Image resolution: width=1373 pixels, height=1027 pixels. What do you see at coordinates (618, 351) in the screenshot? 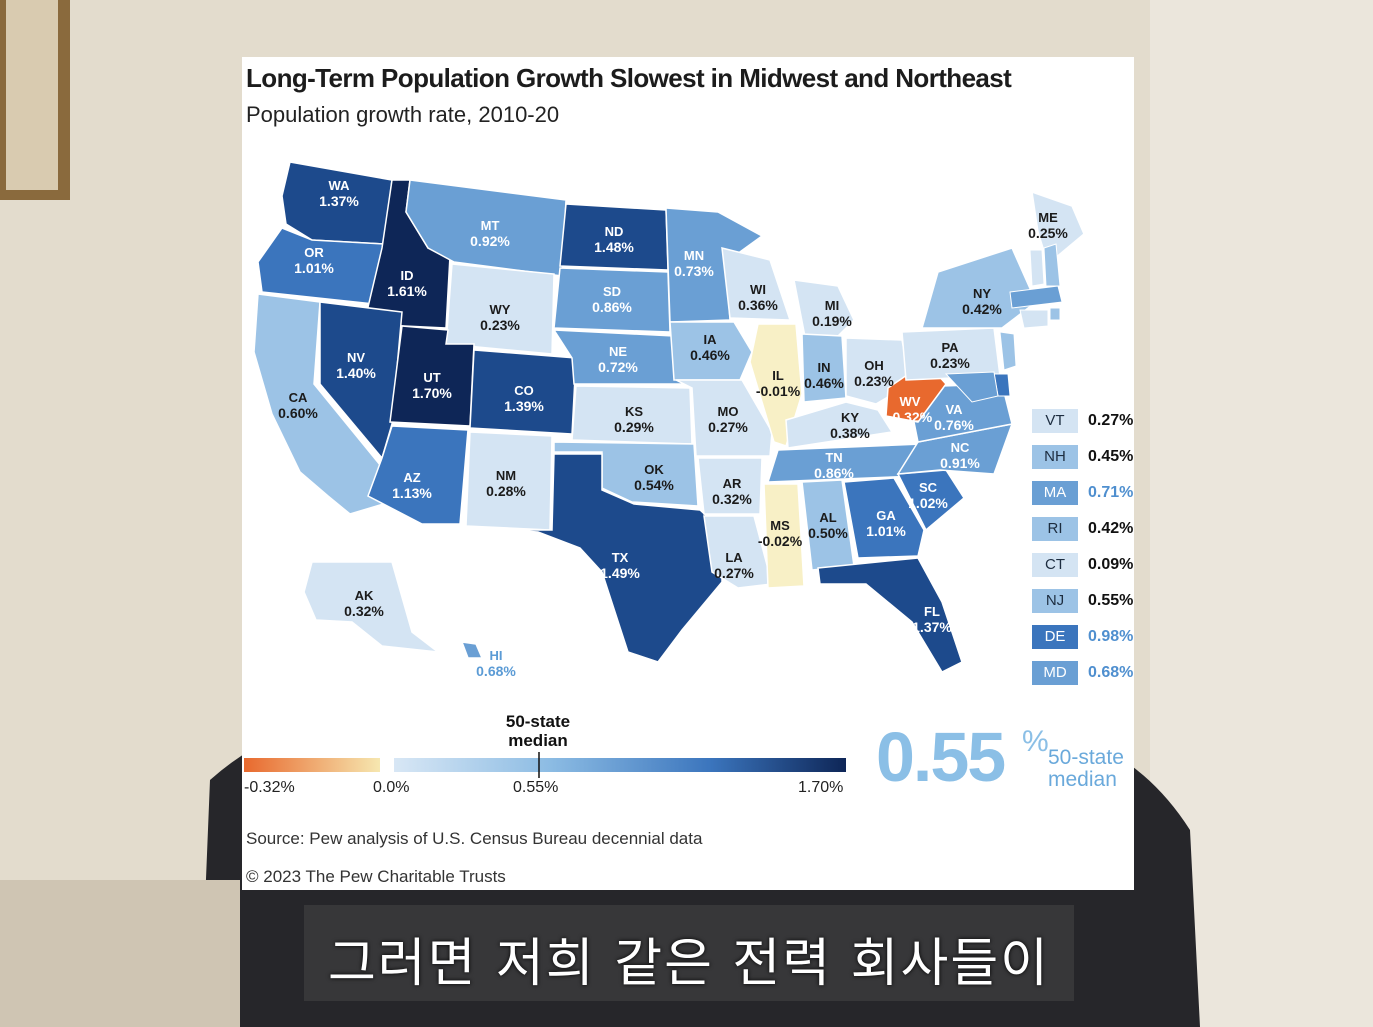
I see `state-abbr-ne: NE` at bounding box center [618, 351].